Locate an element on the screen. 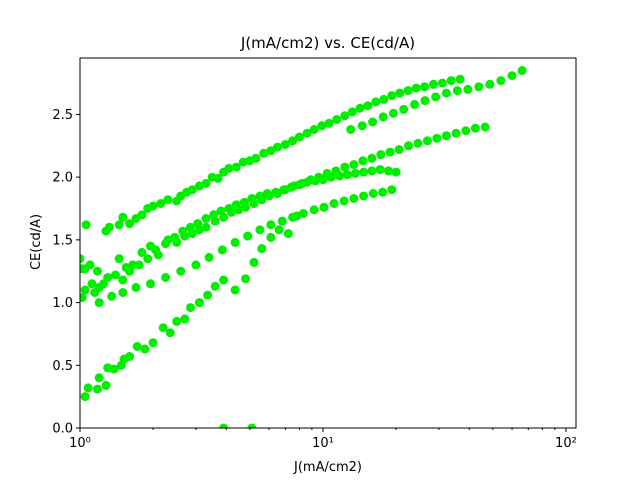 This screenshot has height=480, width=640. x-tick-label: 10¹ is located at coordinates (323, 443).